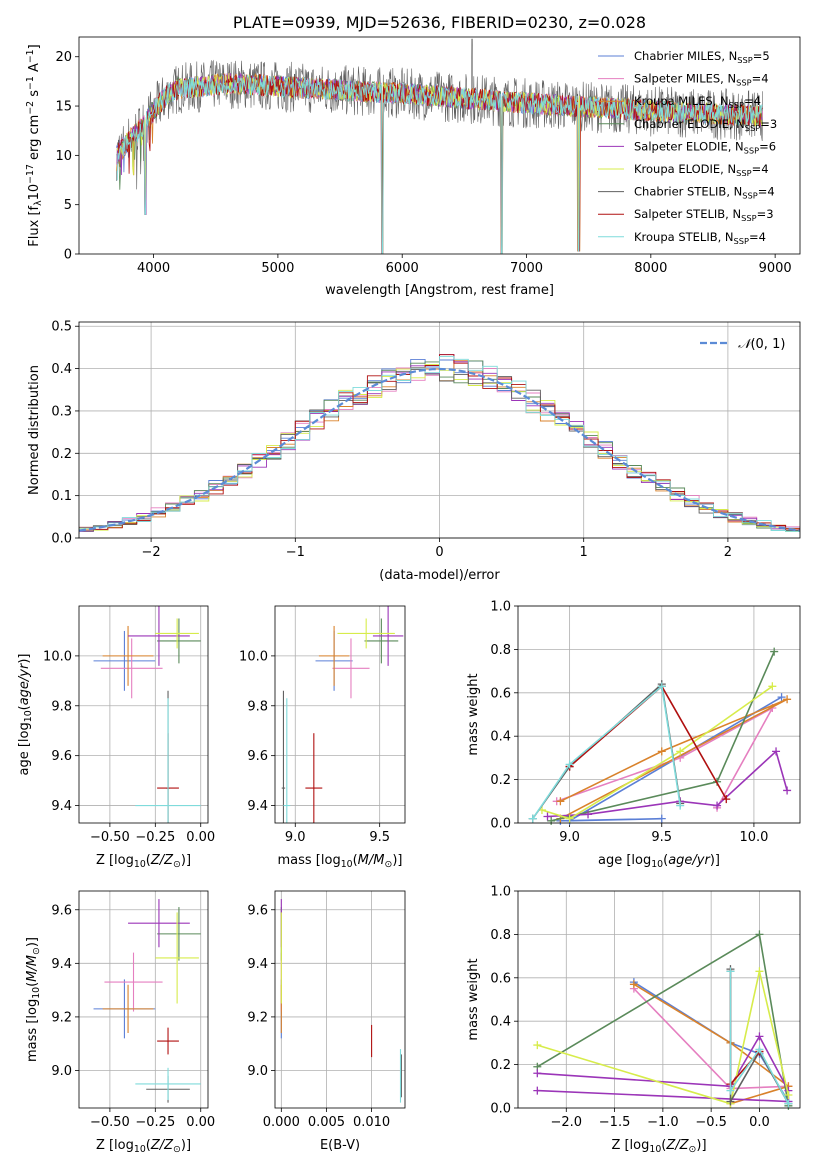 The height and width of the screenshot is (1170, 819). What do you see at coordinates (705, 125) in the screenshot?
I see `legend-label: Chabrier ELODIE, NSSP=3` at bounding box center [705, 125].